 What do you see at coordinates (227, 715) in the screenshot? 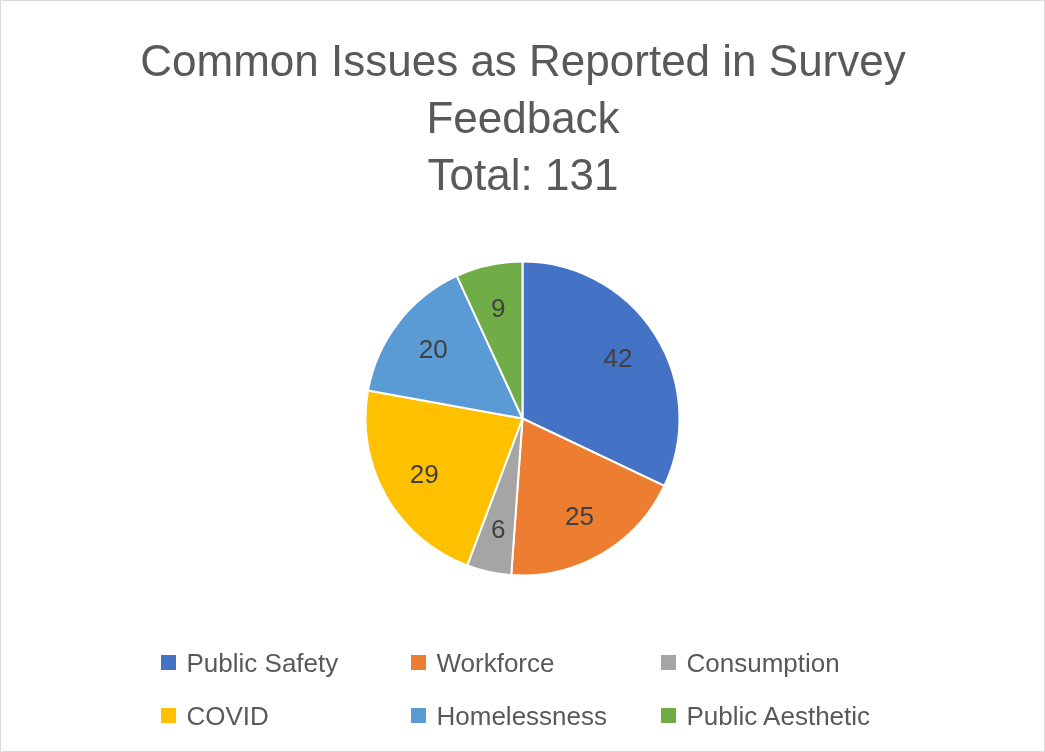
I see `legend-label: COVID` at bounding box center [227, 715].